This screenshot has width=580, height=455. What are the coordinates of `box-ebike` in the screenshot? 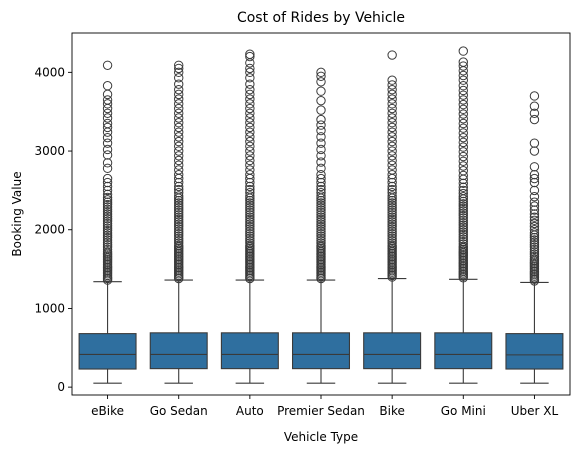 It's located at (107, 222).